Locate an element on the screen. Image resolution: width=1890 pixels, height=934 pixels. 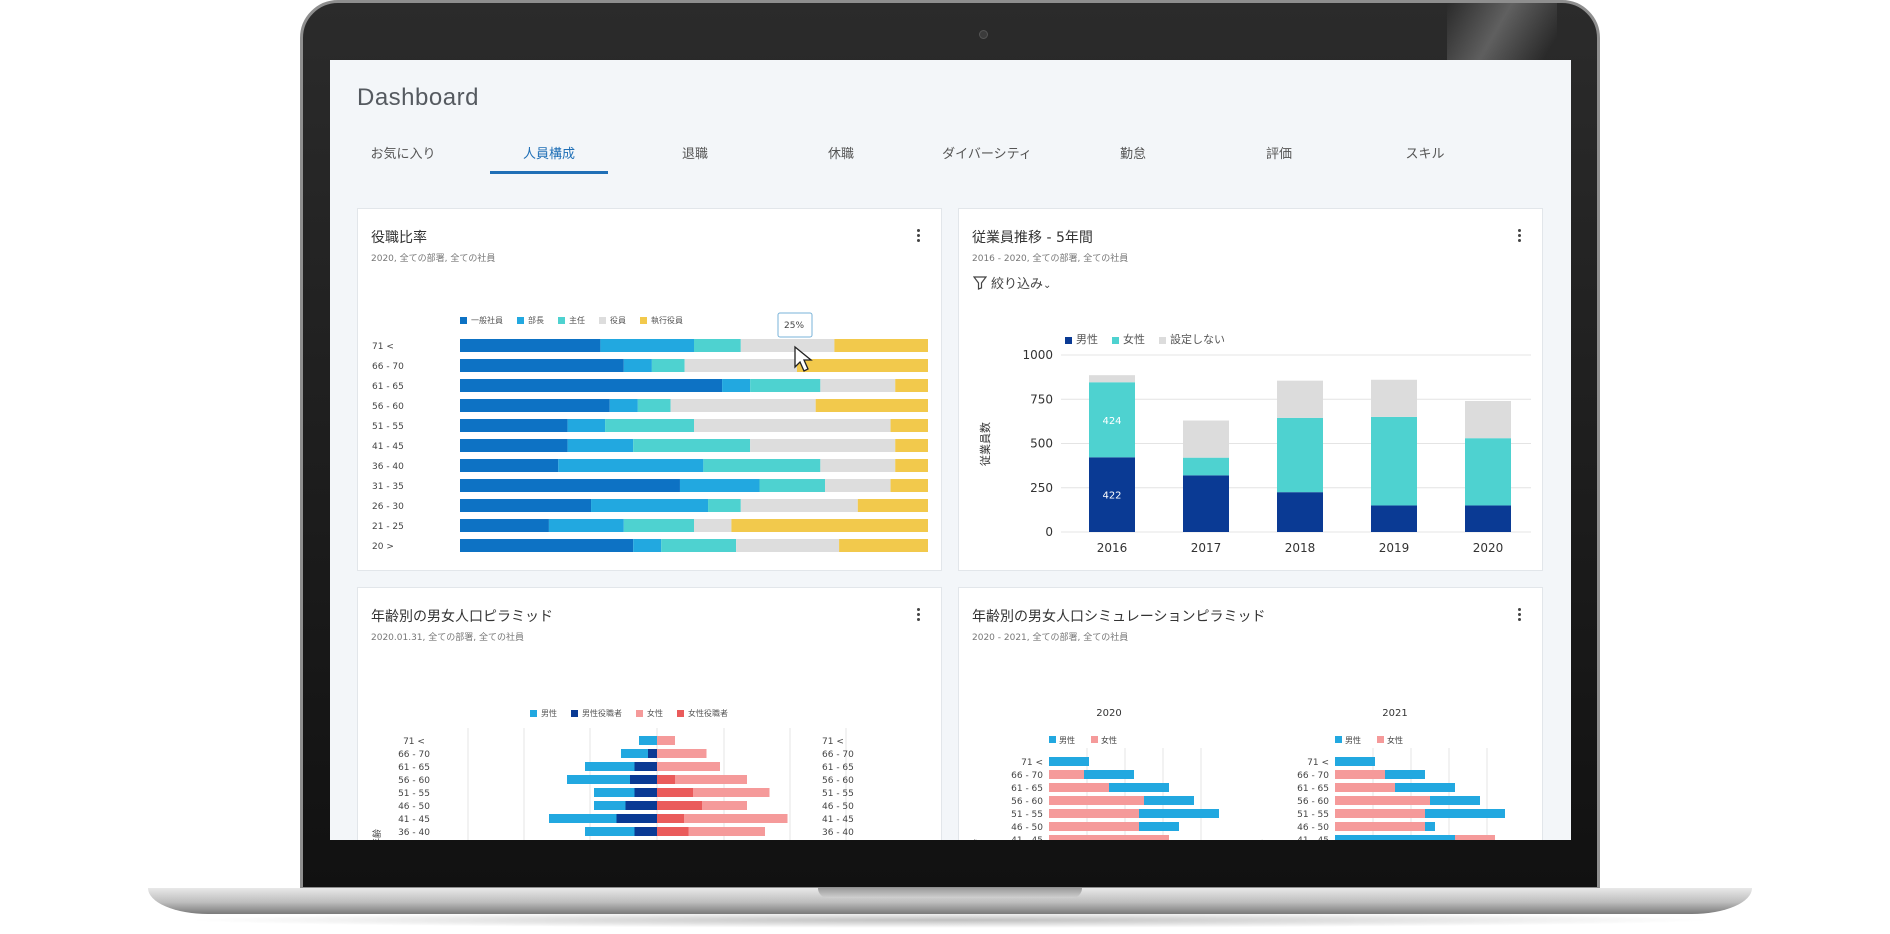
tab-7: スキル is located at coordinates (1425, 154).